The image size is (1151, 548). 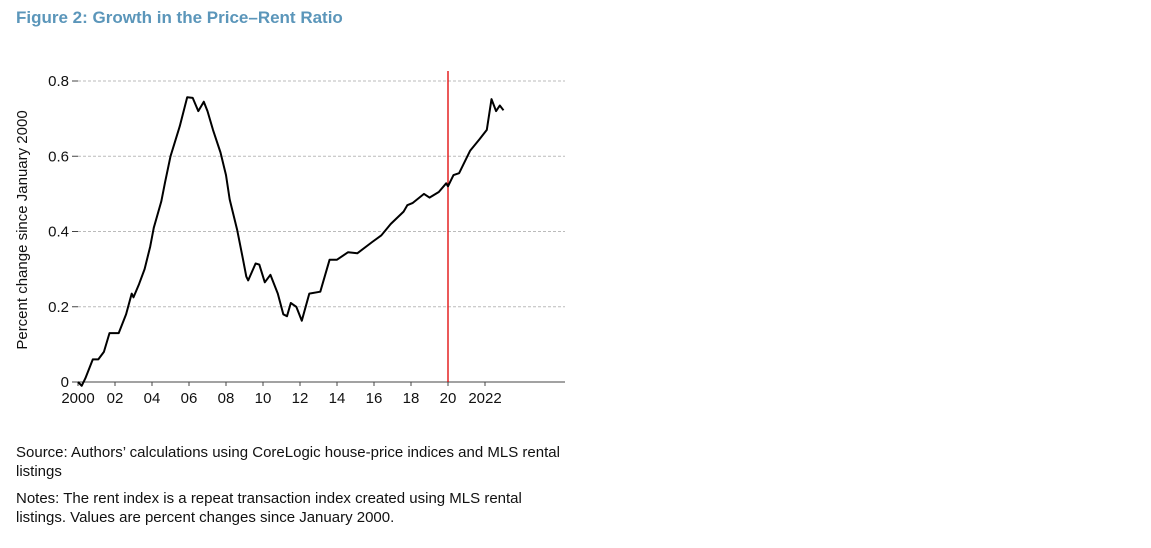 I want to click on x-tick-label: 12, so click(x=300, y=398).